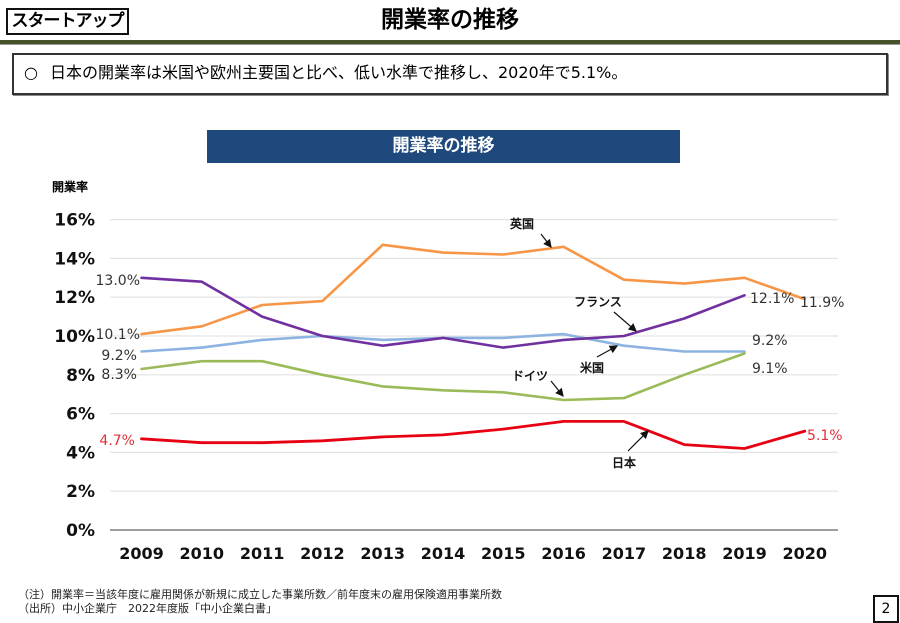 The width and height of the screenshot is (900, 623). I want to click on y-tick-label: 14%, so click(74, 259).